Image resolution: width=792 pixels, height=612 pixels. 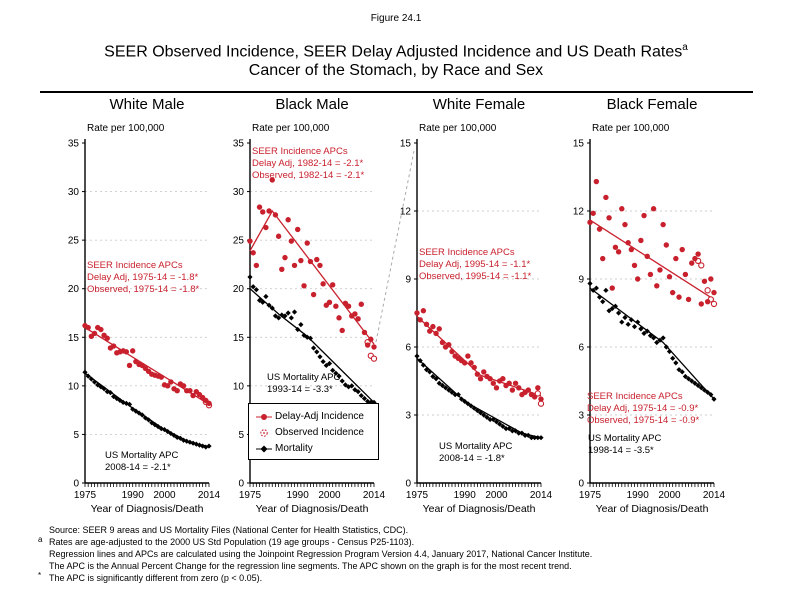 What do you see at coordinates (241, 435) in the screenshot?
I see `svg-text: 5` at bounding box center [241, 435].